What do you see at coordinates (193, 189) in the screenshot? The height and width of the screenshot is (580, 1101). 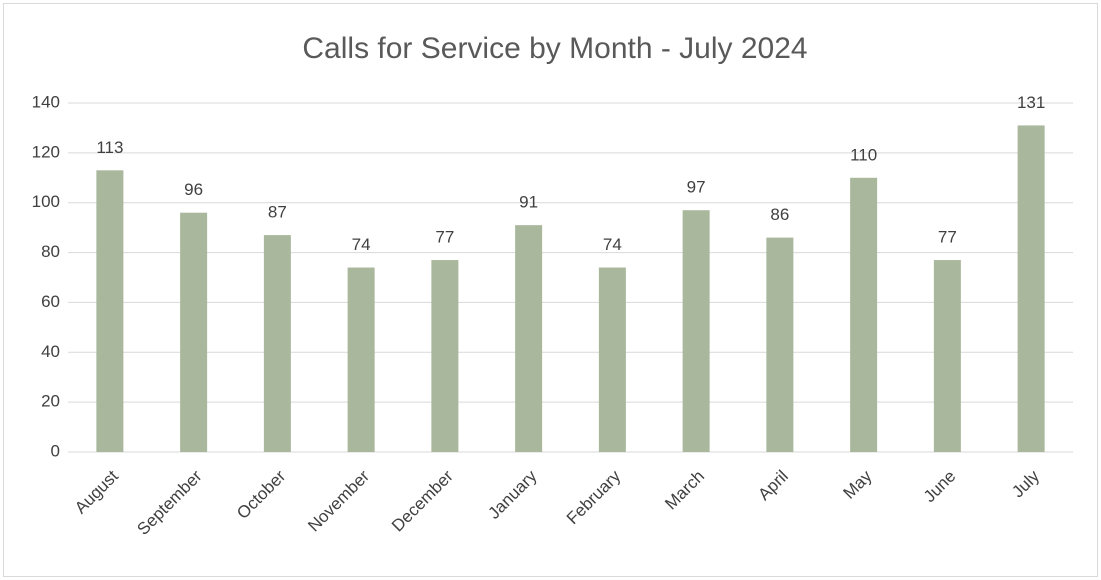 I see `data-label: 96` at bounding box center [193, 189].